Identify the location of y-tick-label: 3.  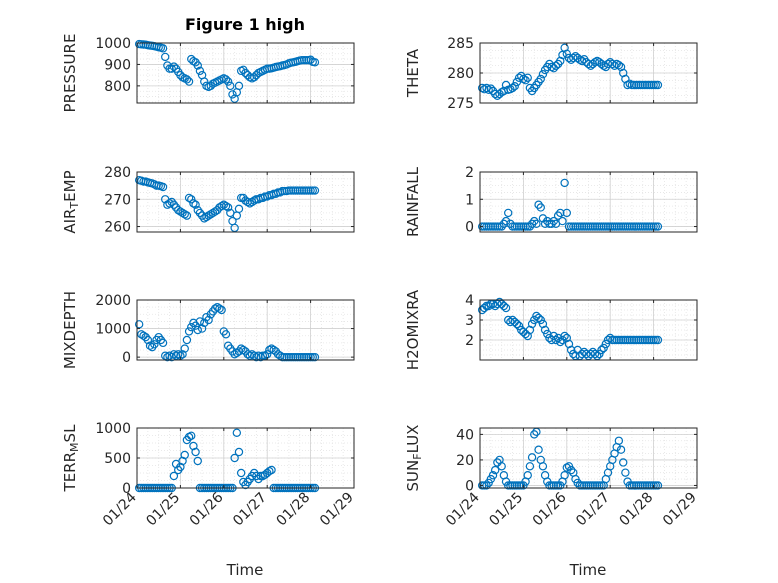
(469, 321).